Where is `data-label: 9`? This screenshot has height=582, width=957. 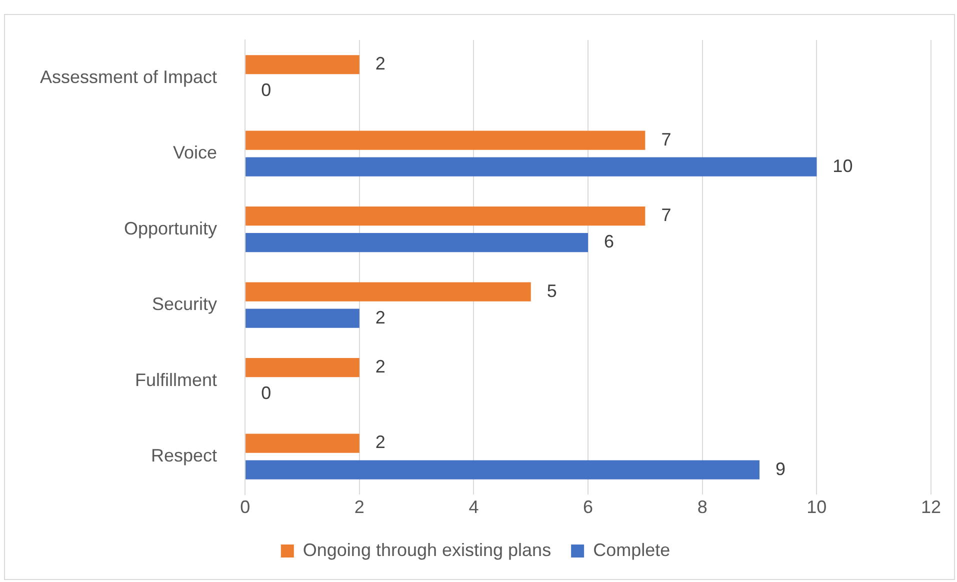
data-label: 9 is located at coordinates (781, 468).